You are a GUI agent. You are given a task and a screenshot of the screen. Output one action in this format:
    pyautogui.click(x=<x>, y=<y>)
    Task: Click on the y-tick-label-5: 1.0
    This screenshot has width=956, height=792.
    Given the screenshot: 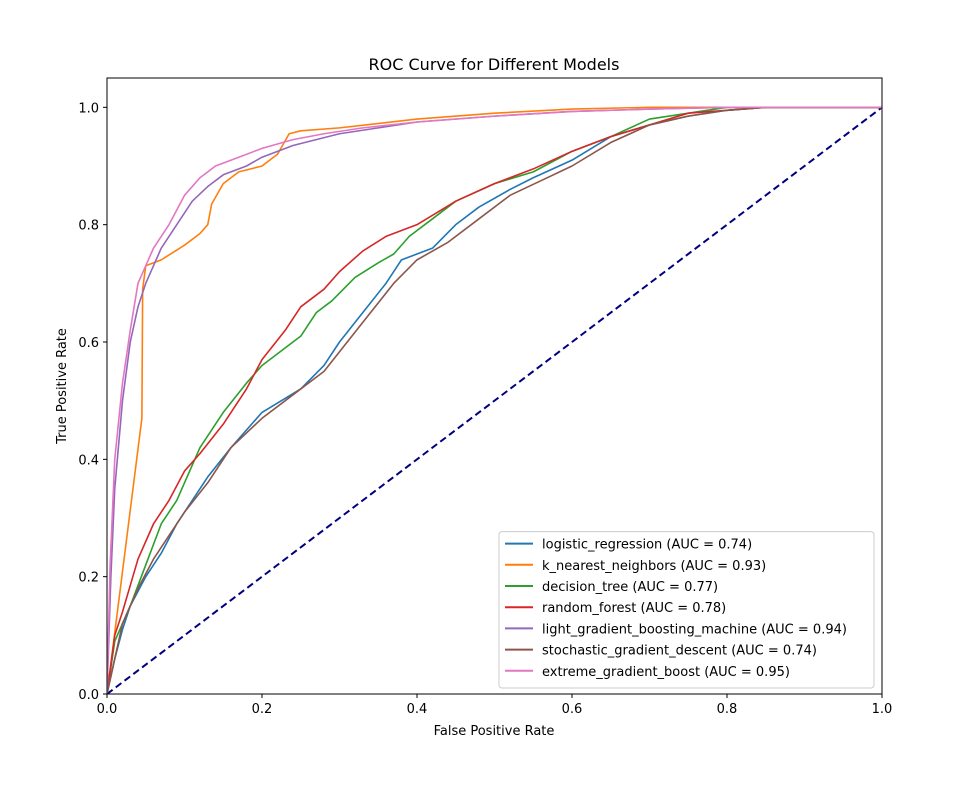 What is the action you would take?
    pyautogui.click(x=88, y=108)
    